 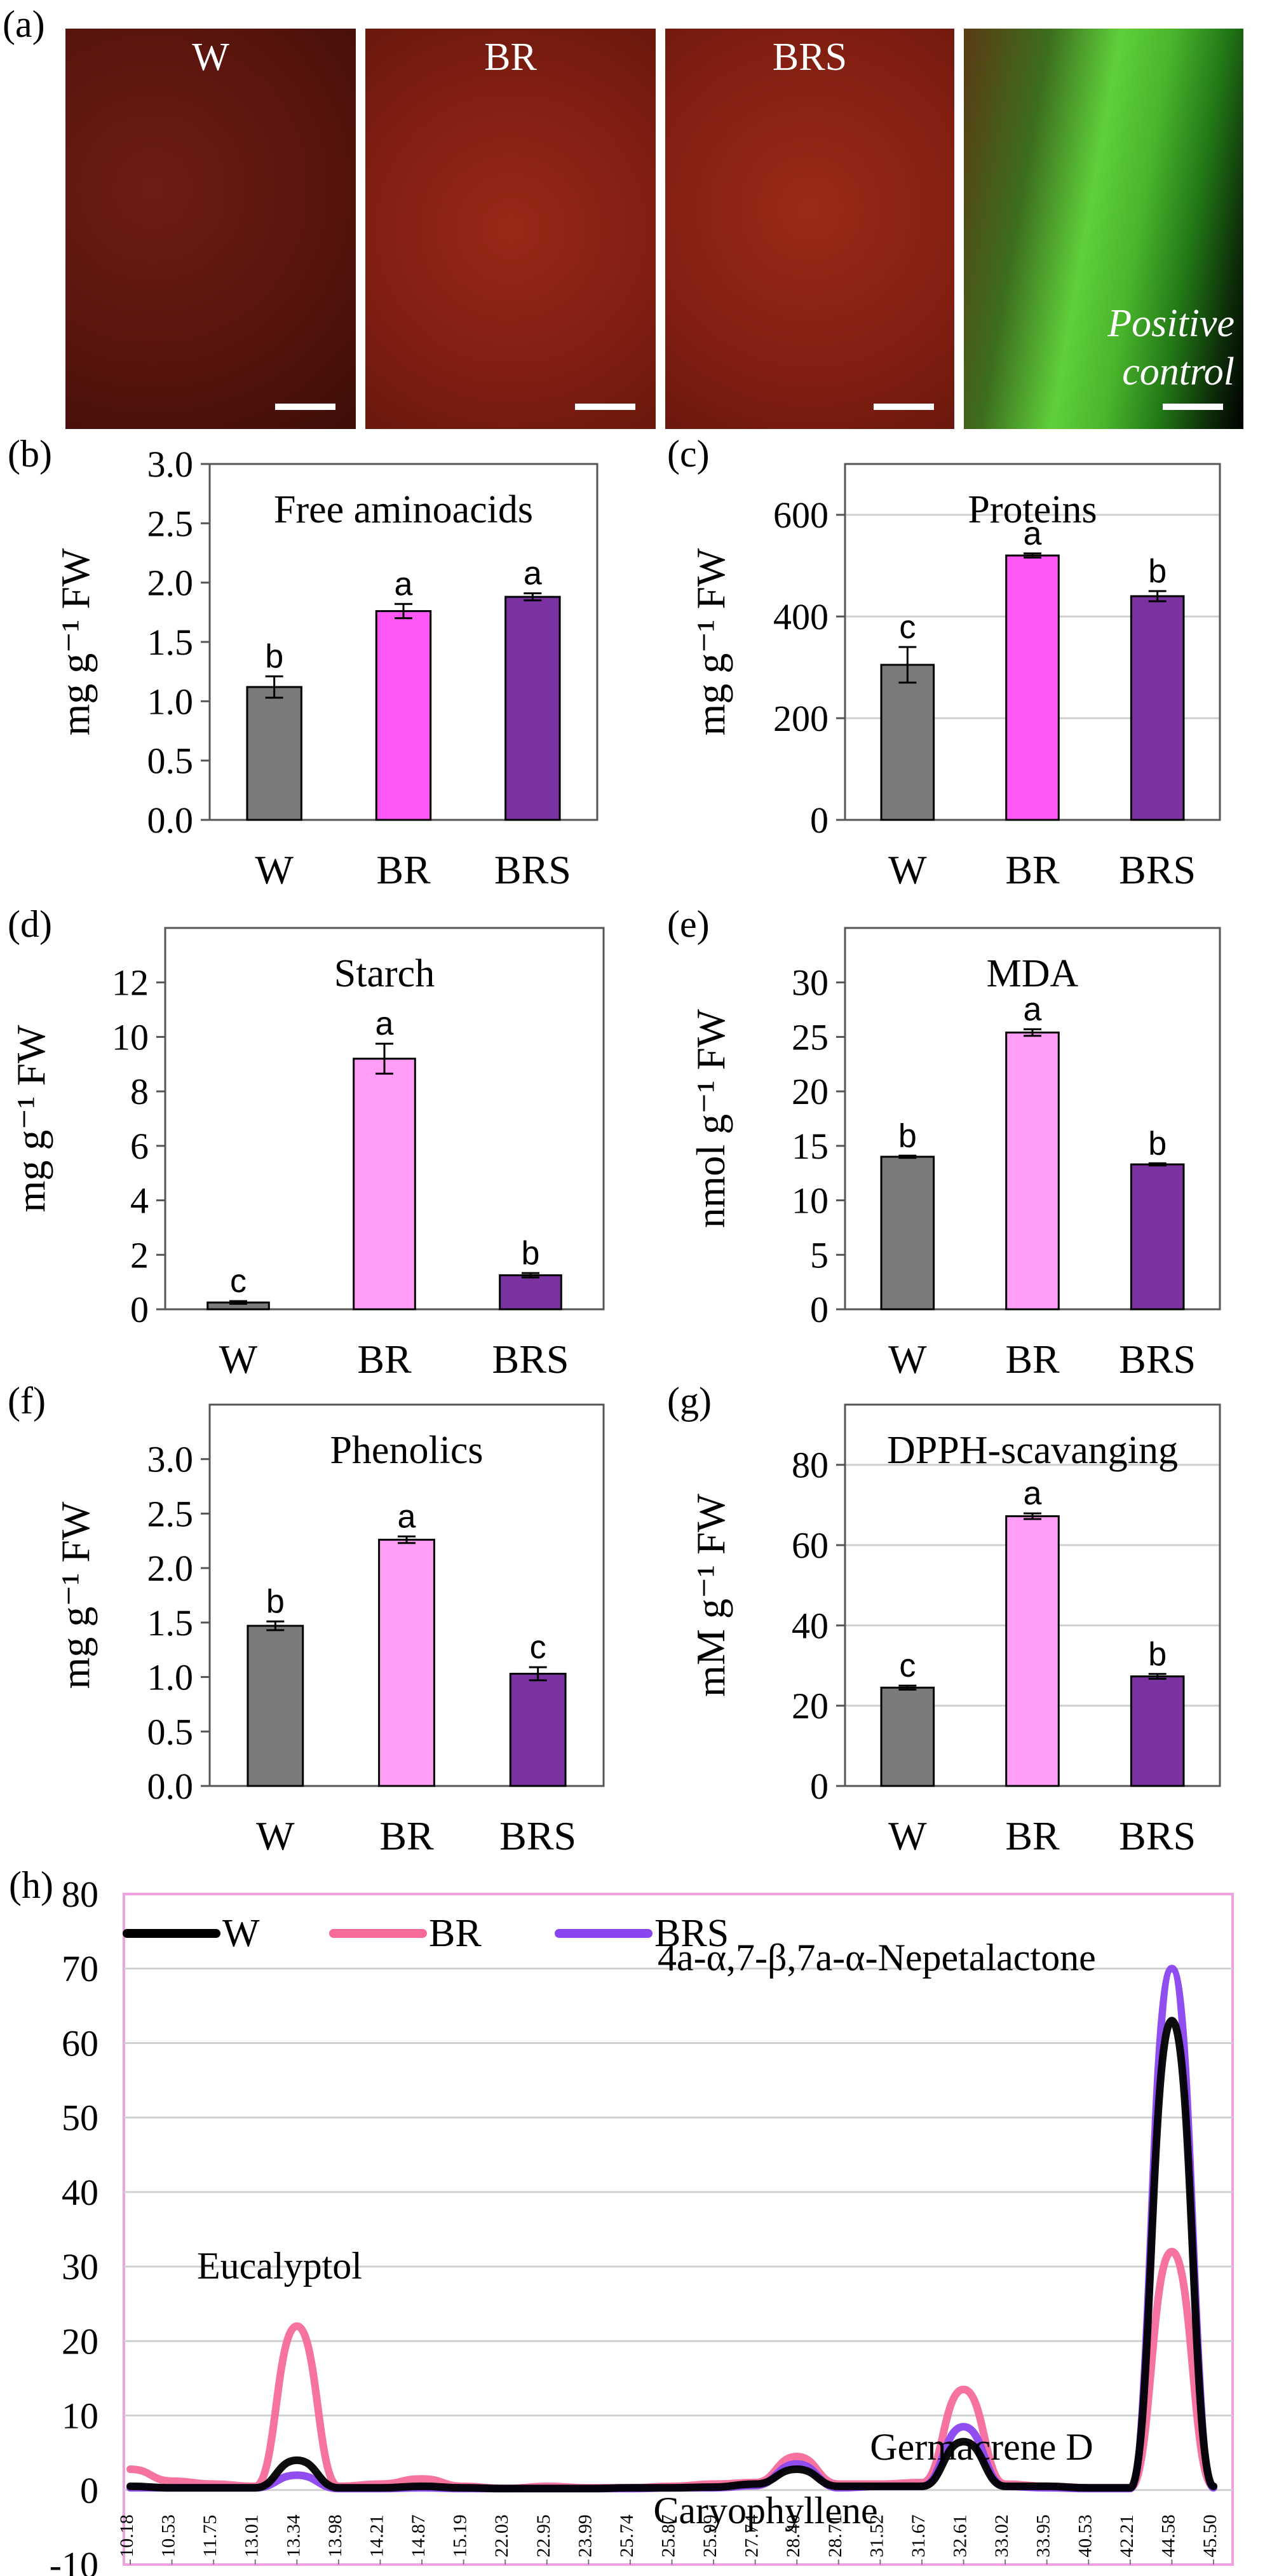 What do you see at coordinates (461, 2536) in the screenshot?
I see `x-tick-label: 15.19` at bounding box center [461, 2536].